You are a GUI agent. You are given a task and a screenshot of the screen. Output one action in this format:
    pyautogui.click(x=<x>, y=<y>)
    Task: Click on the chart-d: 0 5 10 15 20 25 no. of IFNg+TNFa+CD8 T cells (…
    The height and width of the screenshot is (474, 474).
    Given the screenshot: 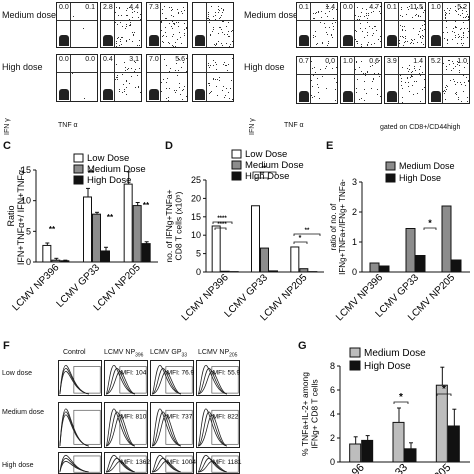 What is the action you would take?
    pyautogui.click(x=244, y=236)
    